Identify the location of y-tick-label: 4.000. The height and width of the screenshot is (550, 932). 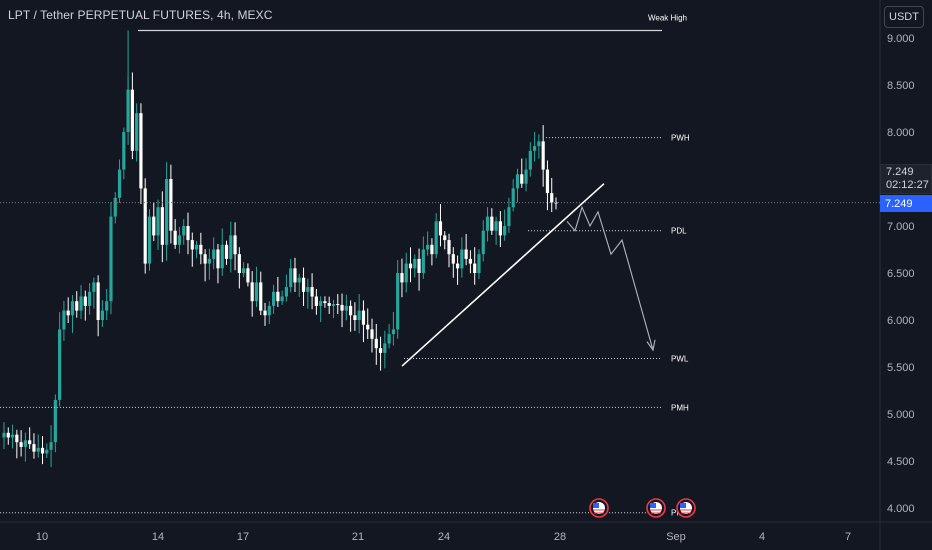
(901, 509).